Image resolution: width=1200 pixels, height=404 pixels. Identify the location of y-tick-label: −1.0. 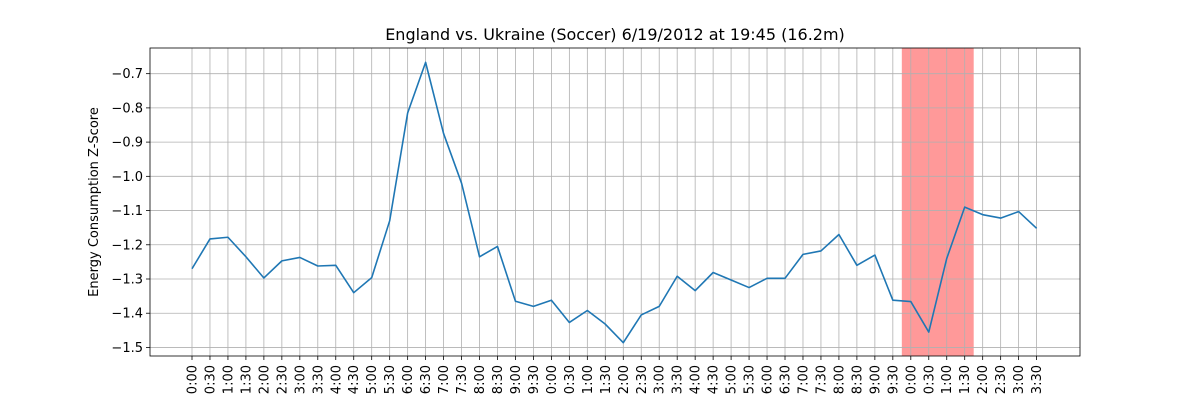
(127, 177).